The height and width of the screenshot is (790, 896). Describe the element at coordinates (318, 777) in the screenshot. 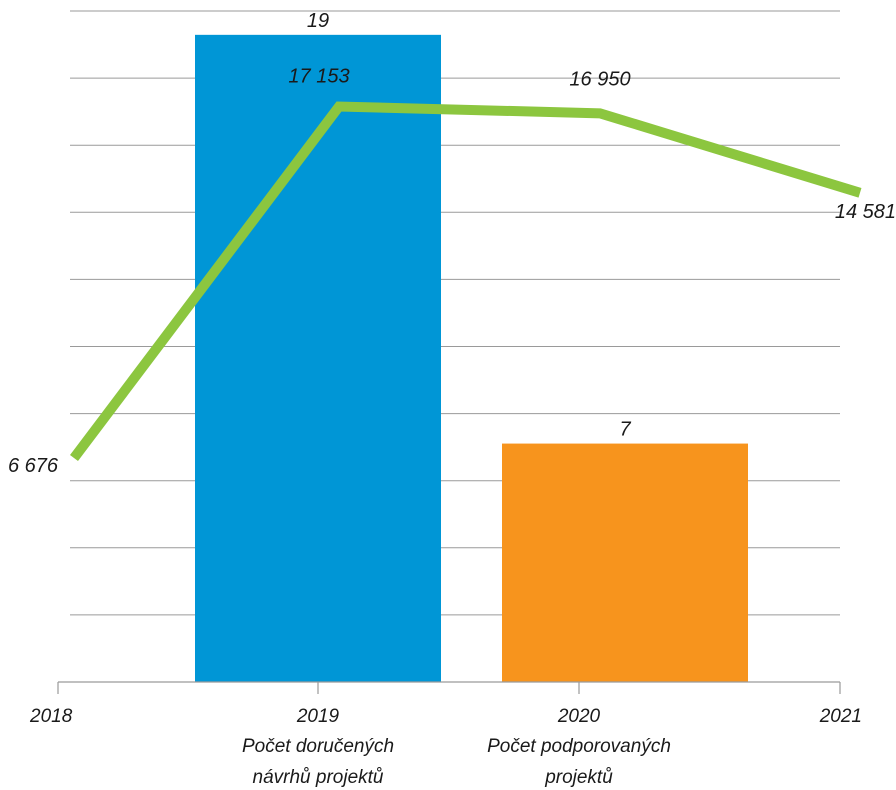

I see `category-label: návrhů projektů` at that location.